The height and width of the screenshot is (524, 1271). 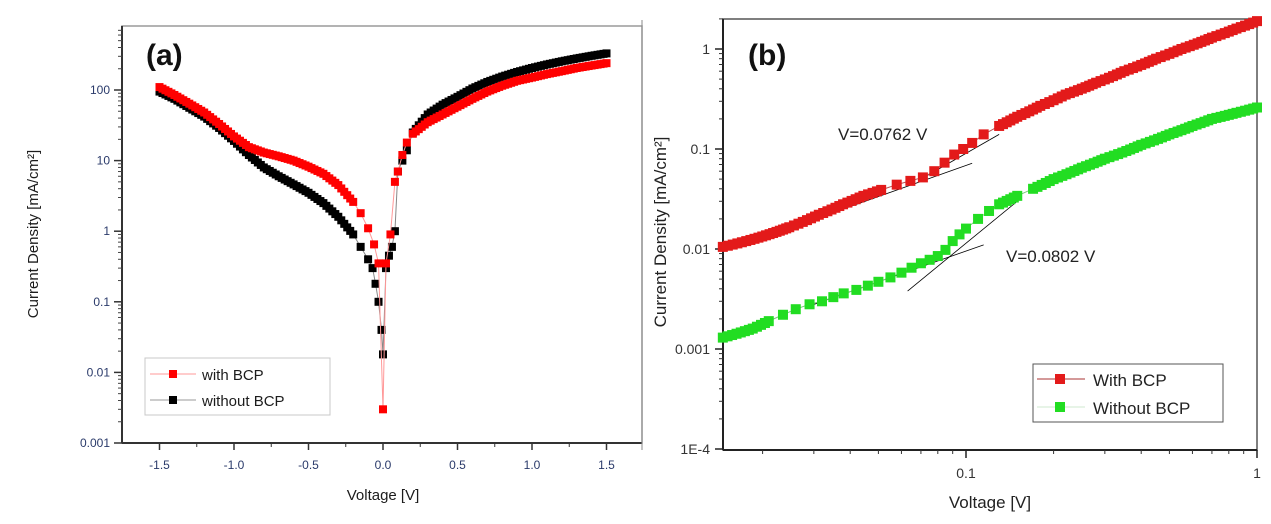 What do you see at coordinates (308, 465) in the screenshot?
I see `x-tick-label: -0.5` at bounding box center [308, 465].